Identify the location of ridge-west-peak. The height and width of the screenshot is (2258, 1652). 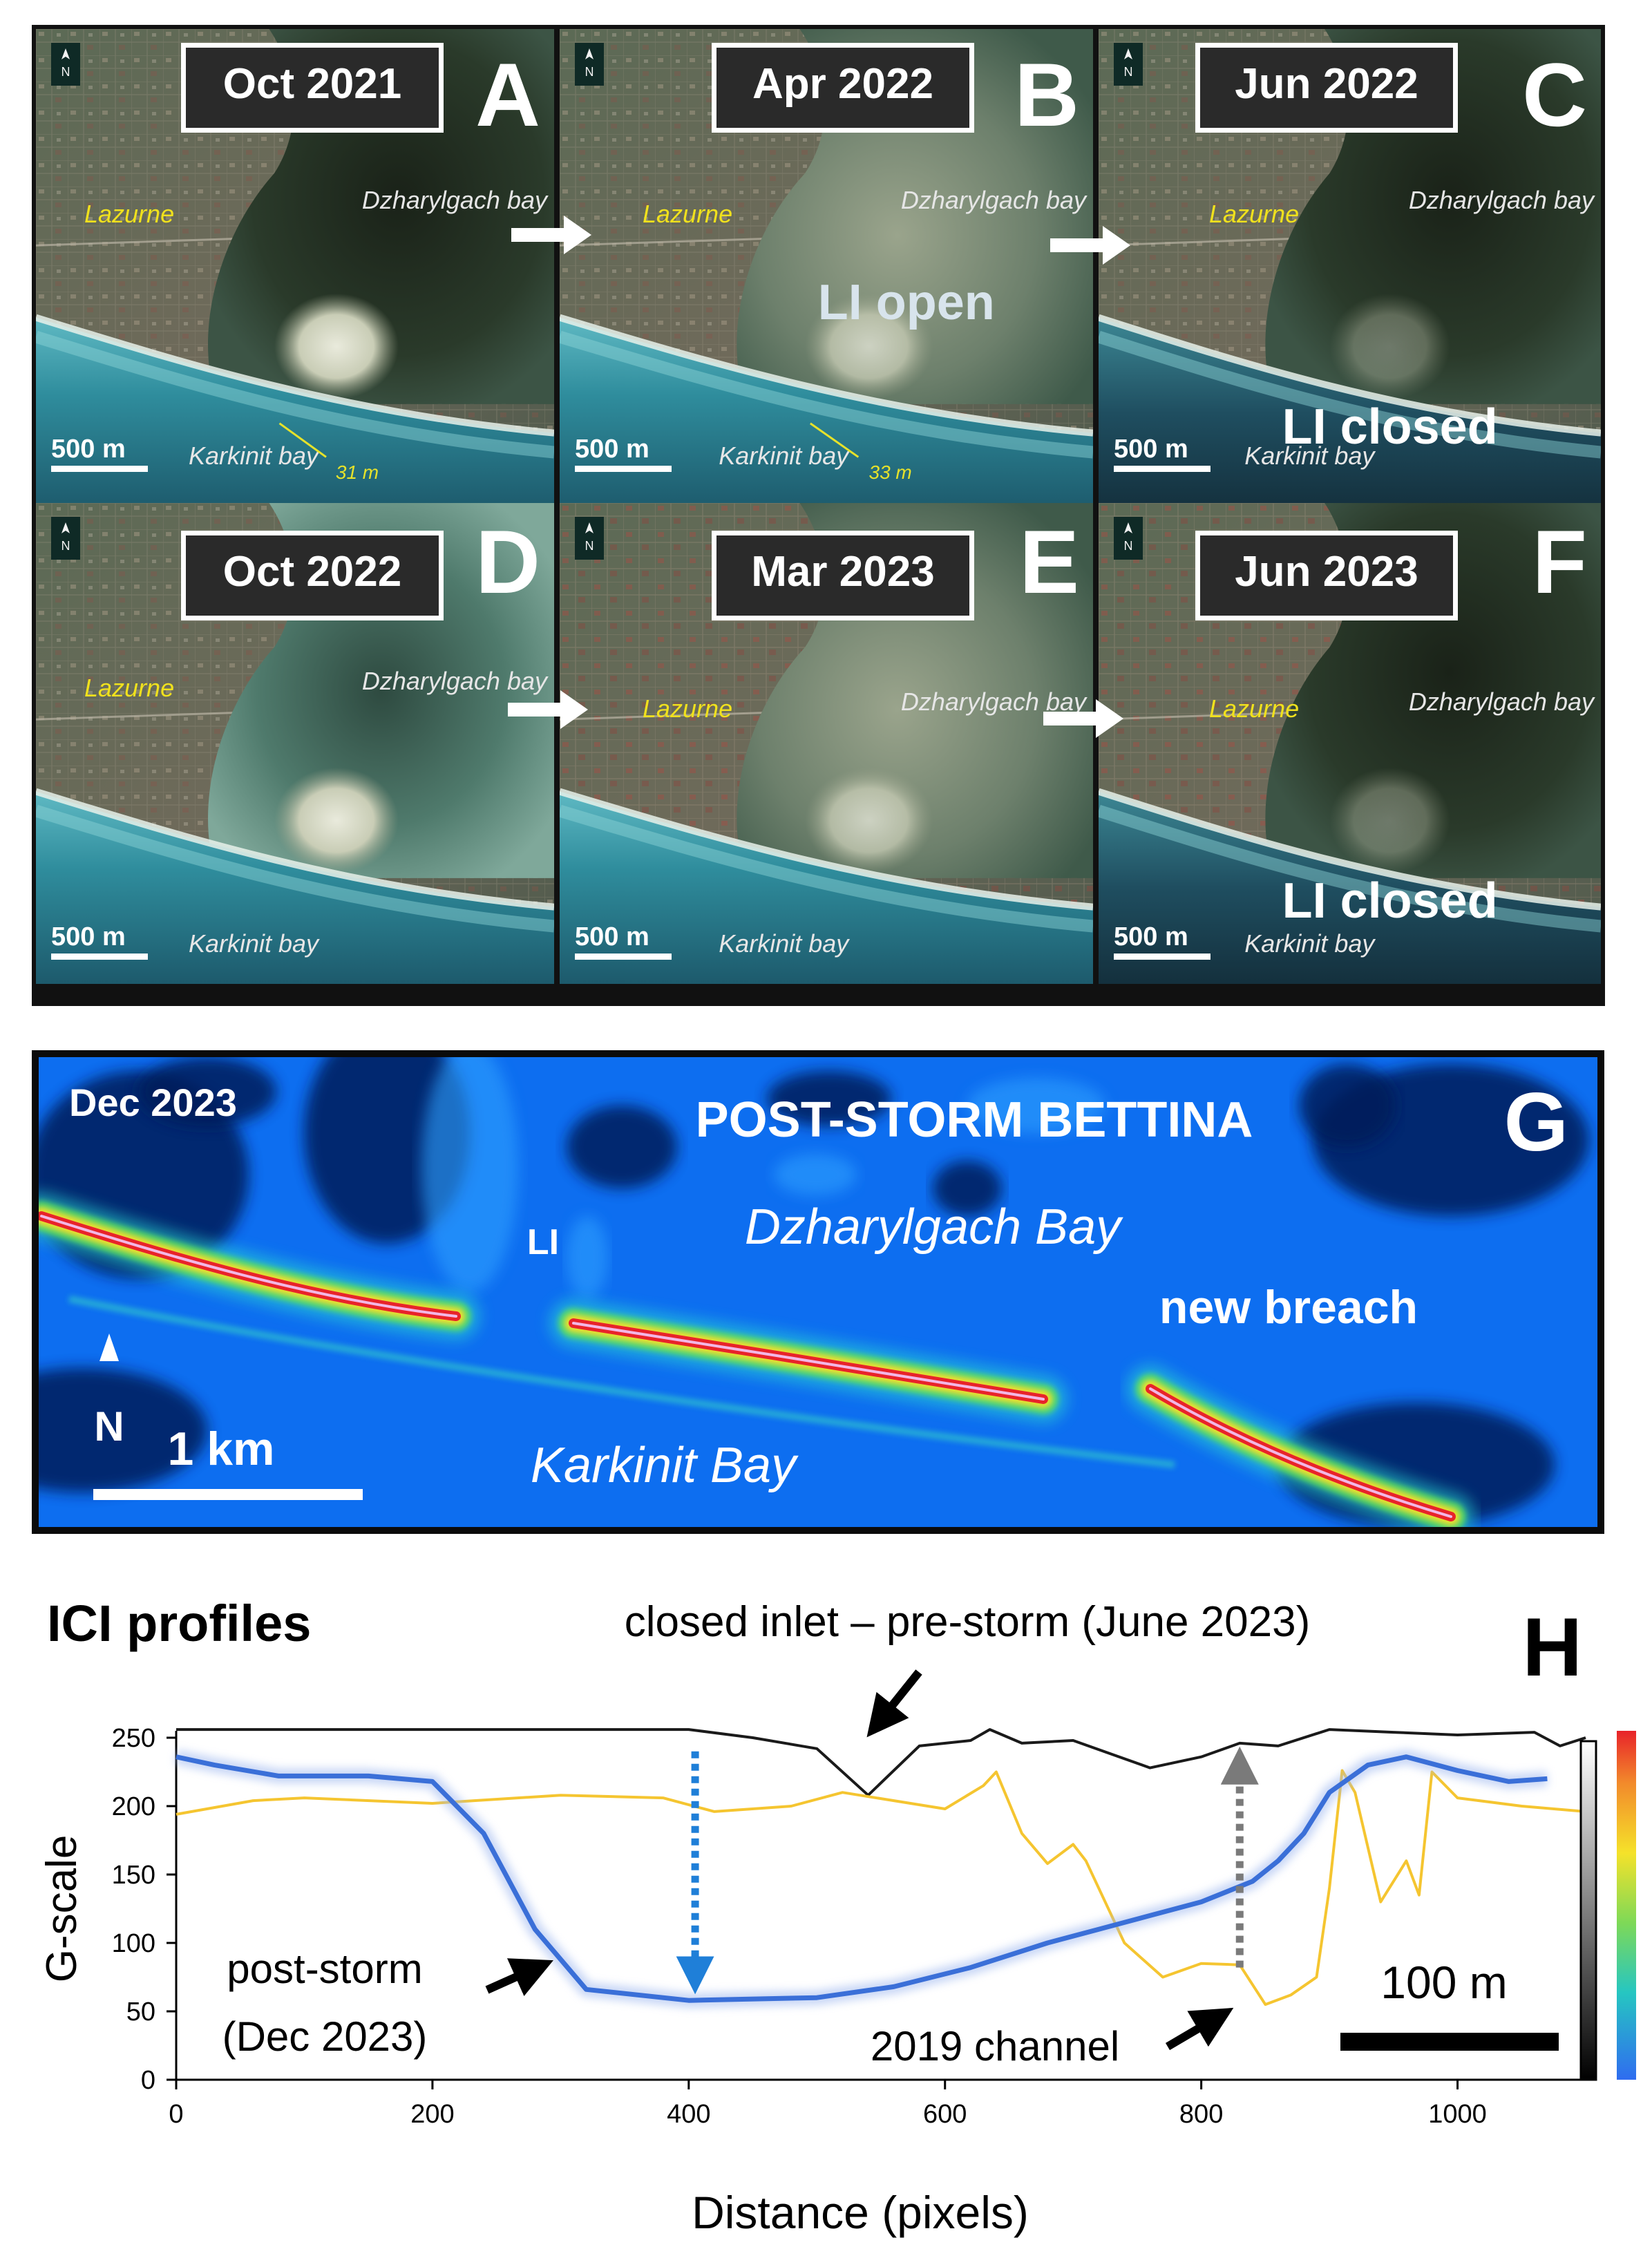
(248, 1267).